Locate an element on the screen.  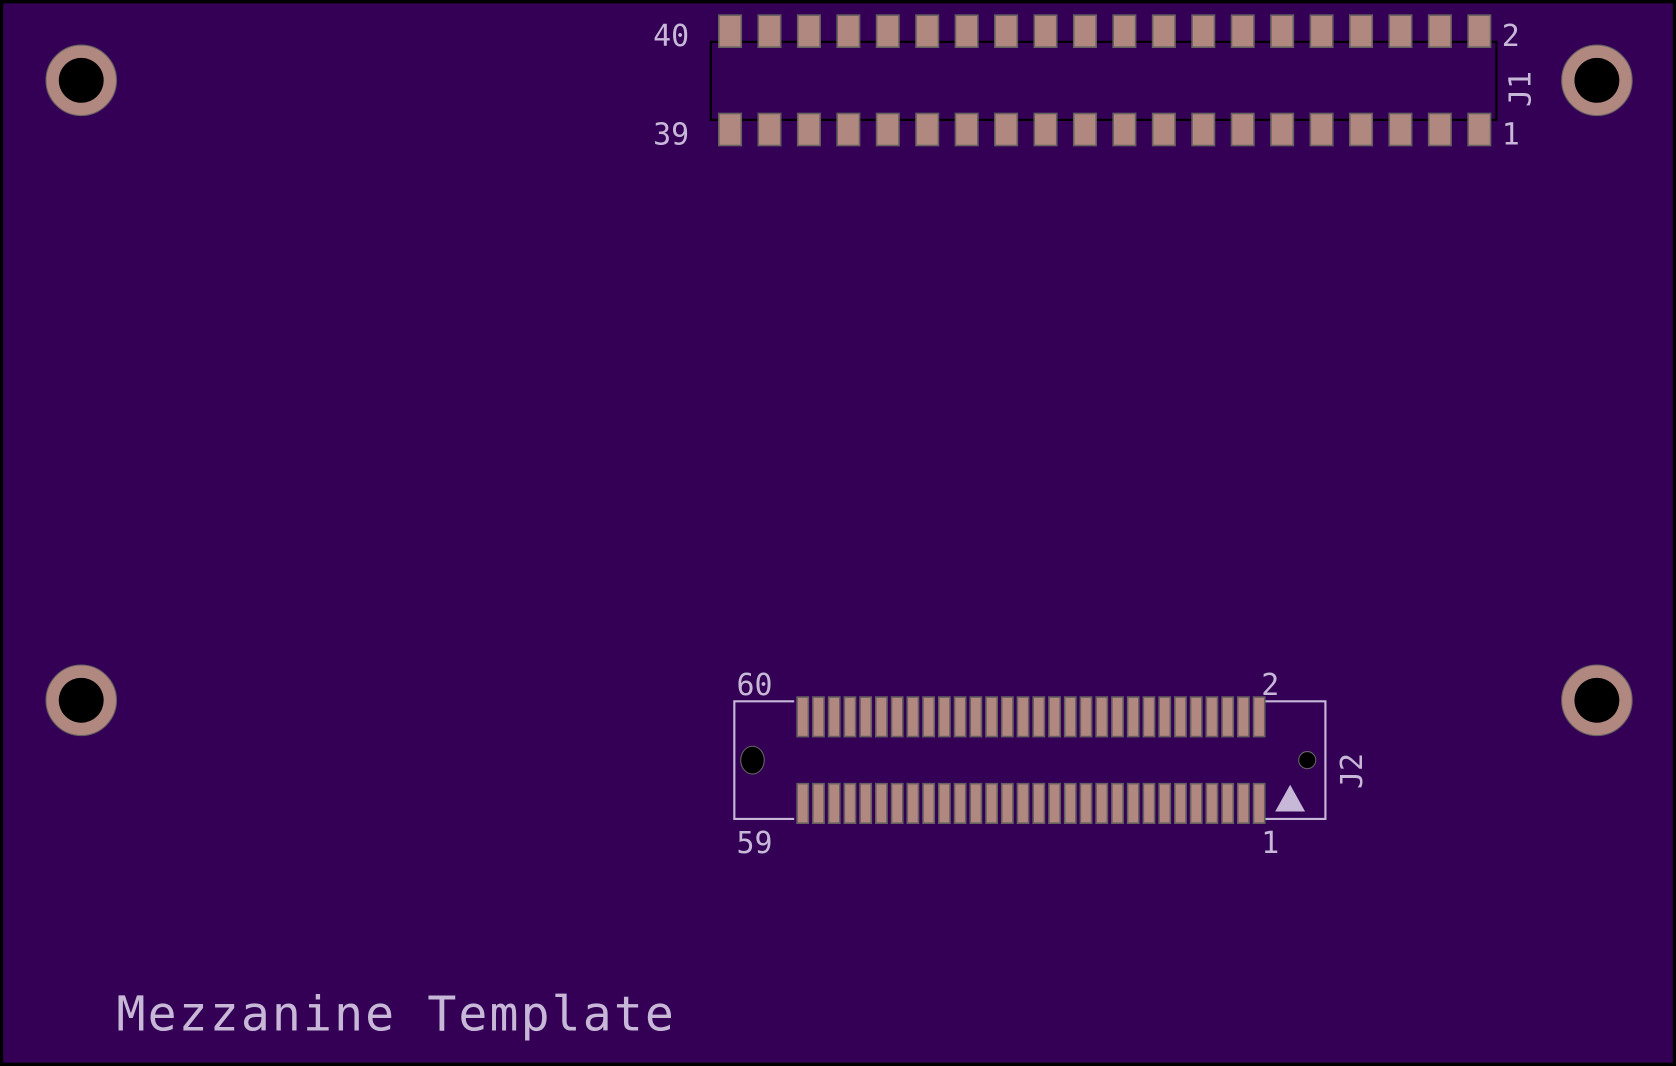
j1-pads is located at coordinates (1105, 80).